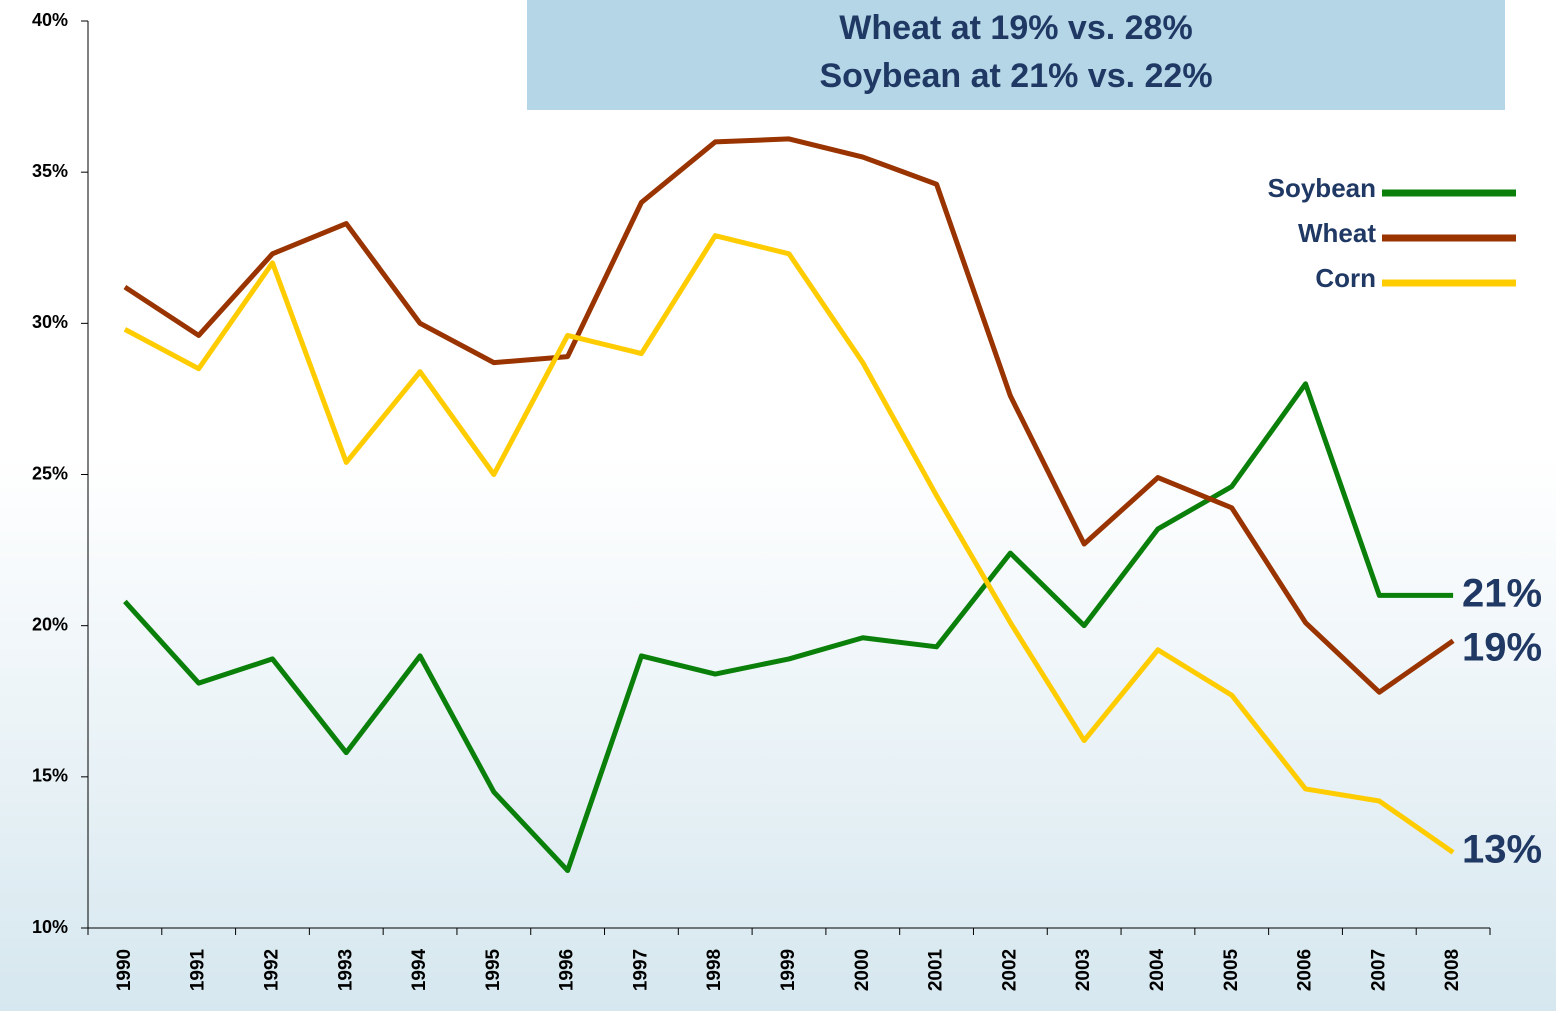 This screenshot has height=1011, width=1556. What do you see at coordinates (1015, 76) in the screenshot?
I see `chart-title: Soybean at 21% vs. 22%` at bounding box center [1015, 76].